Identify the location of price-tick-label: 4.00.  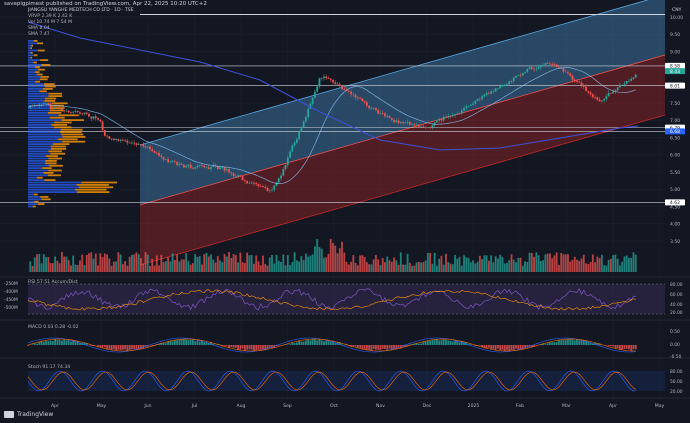
(675, 225).